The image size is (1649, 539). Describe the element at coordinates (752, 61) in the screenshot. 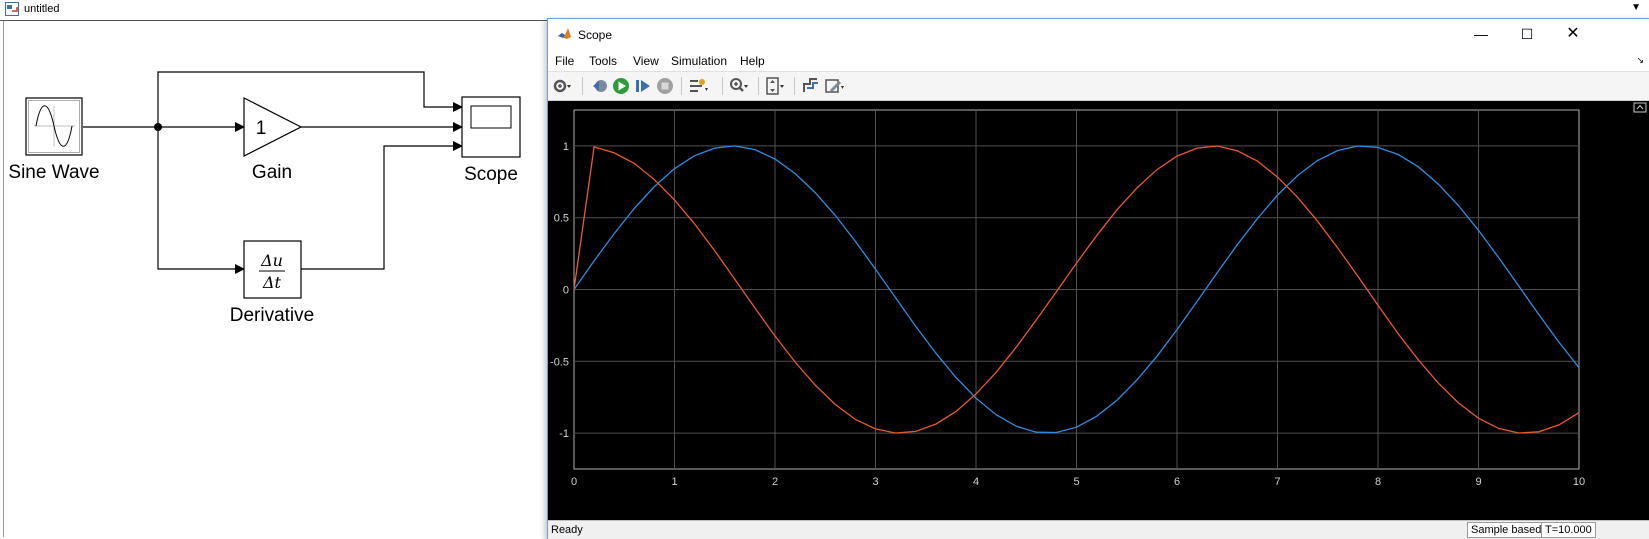

I see `menu-help: Help` at that location.